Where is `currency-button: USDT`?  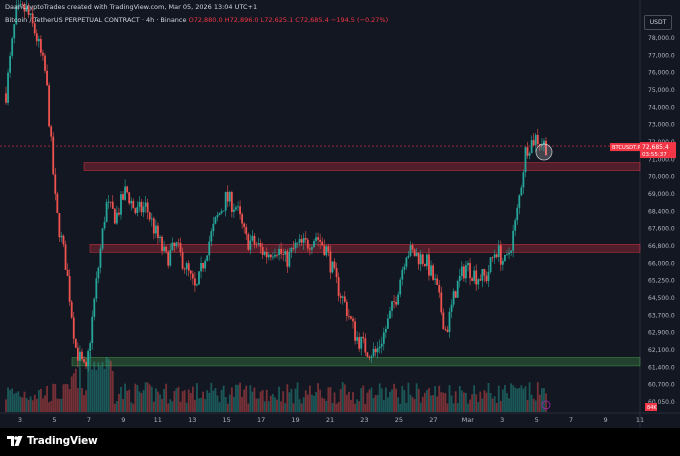 currency-button: USDT is located at coordinates (658, 22).